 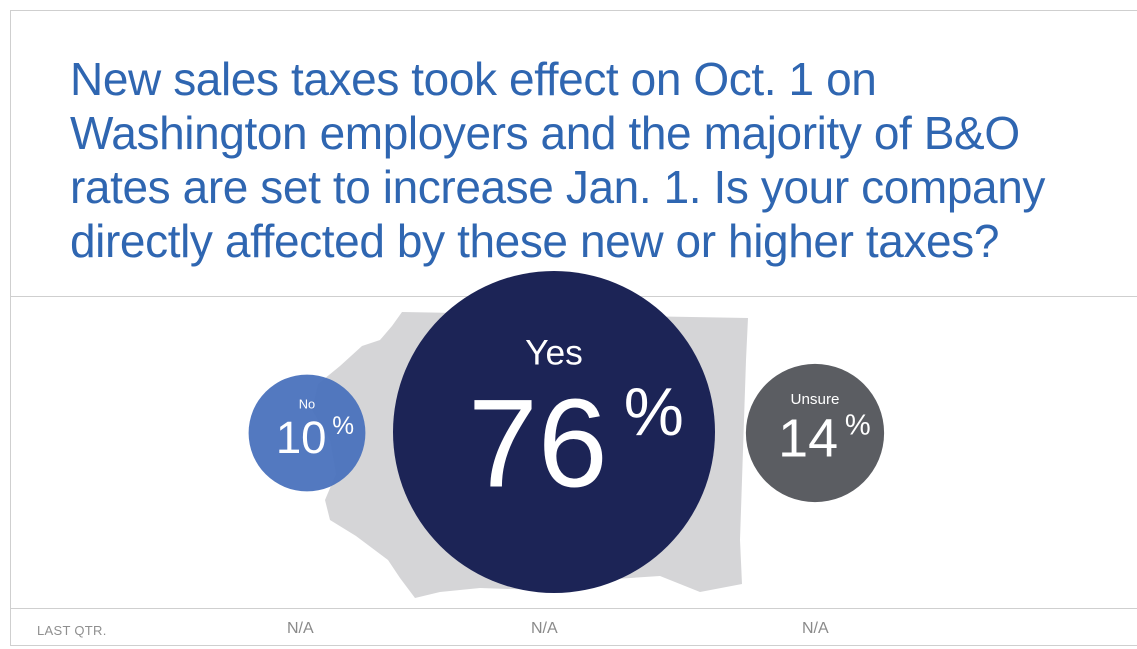 What do you see at coordinates (574, 608) in the screenshot?
I see `divider-bottom` at bounding box center [574, 608].